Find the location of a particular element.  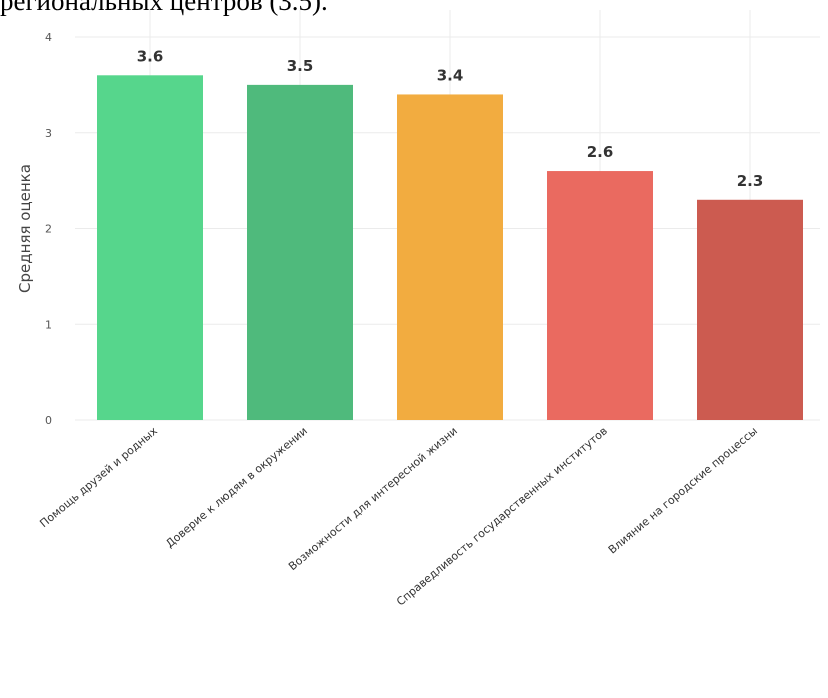

y-tick-label: 0 is located at coordinates (48, 420).